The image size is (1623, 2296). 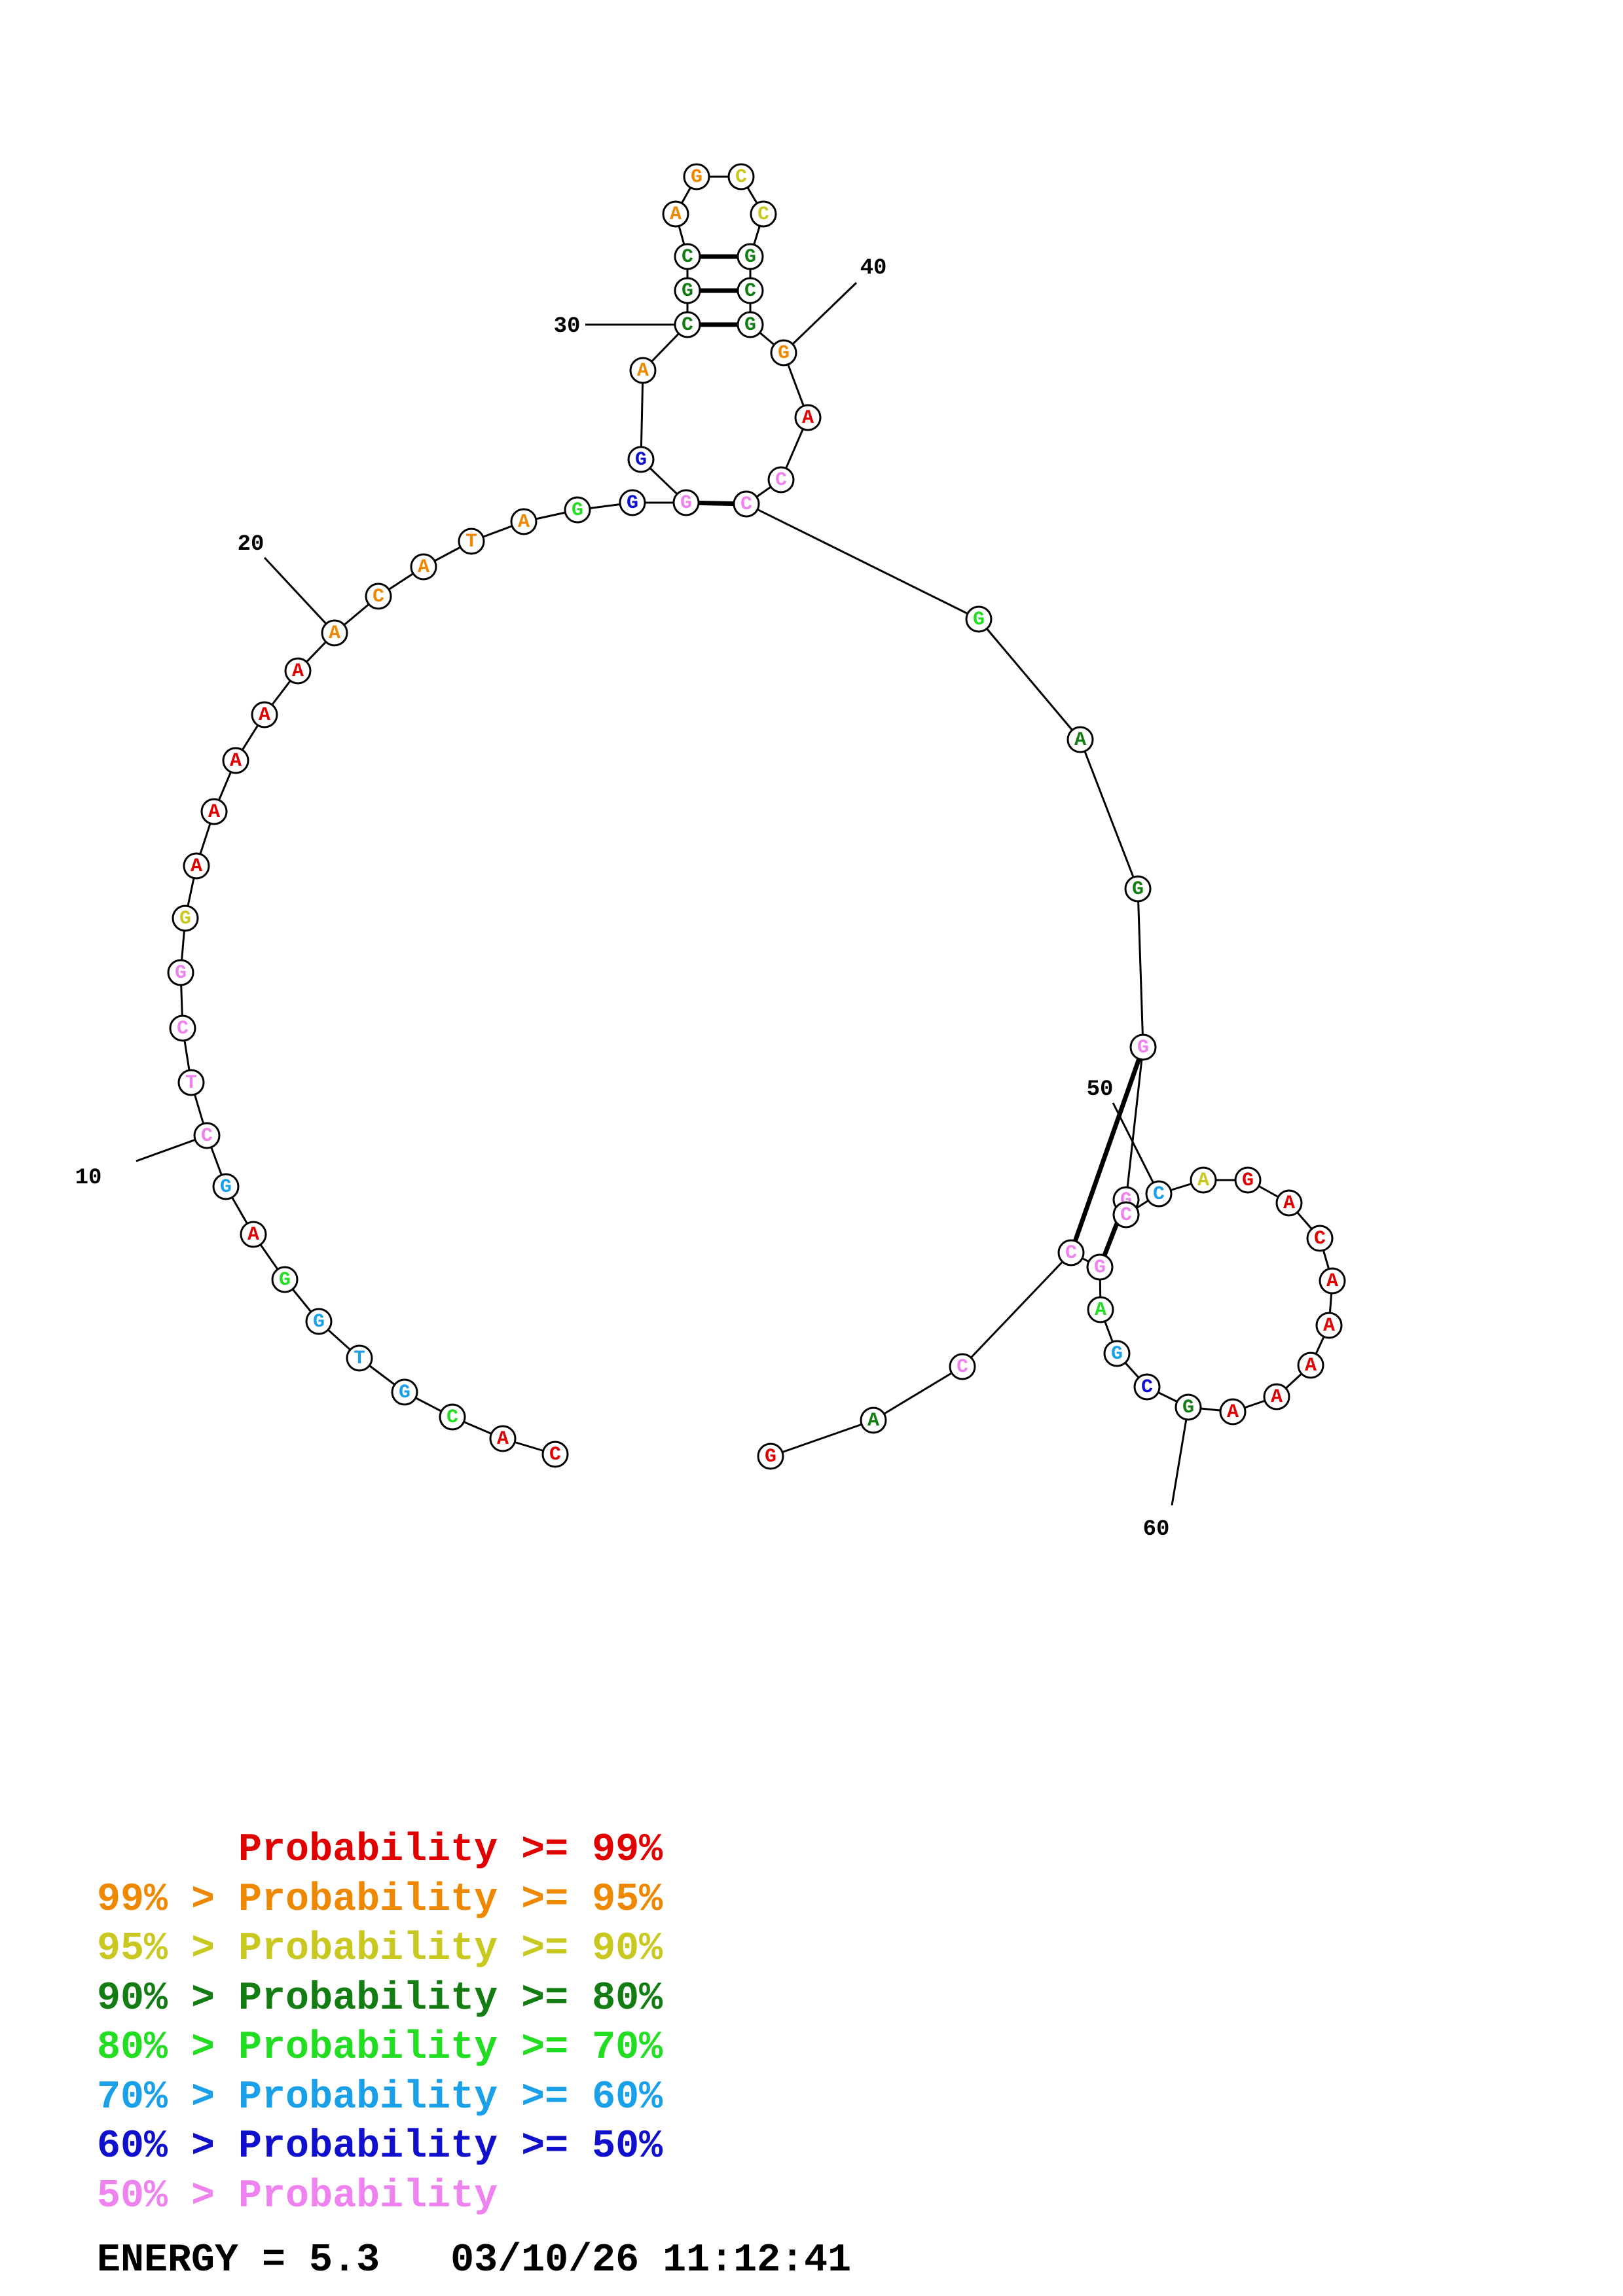 I want to click on legend-label: Probability >= 95%, so click(x=450, y=1899).